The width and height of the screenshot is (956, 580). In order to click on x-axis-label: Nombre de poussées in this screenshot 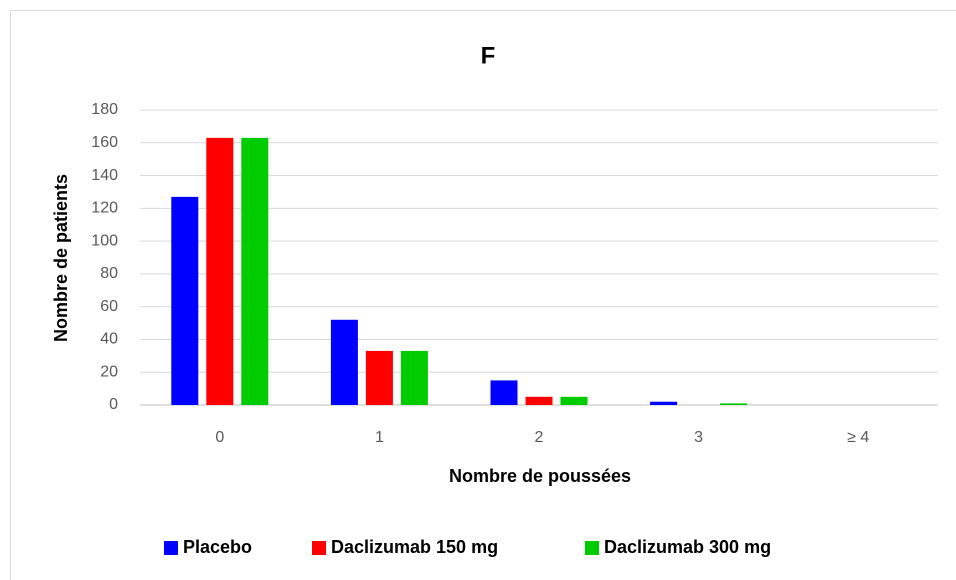, I will do `click(540, 476)`.